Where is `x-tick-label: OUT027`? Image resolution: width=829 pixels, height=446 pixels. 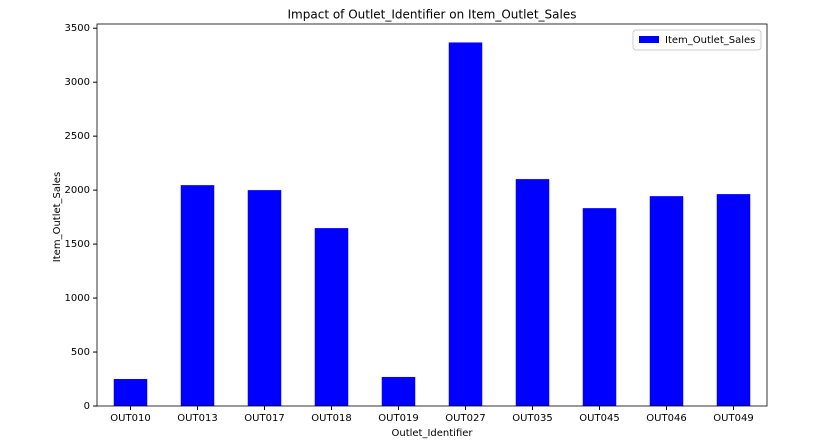 x-tick-label: OUT027 is located at coordinates (465, 418).